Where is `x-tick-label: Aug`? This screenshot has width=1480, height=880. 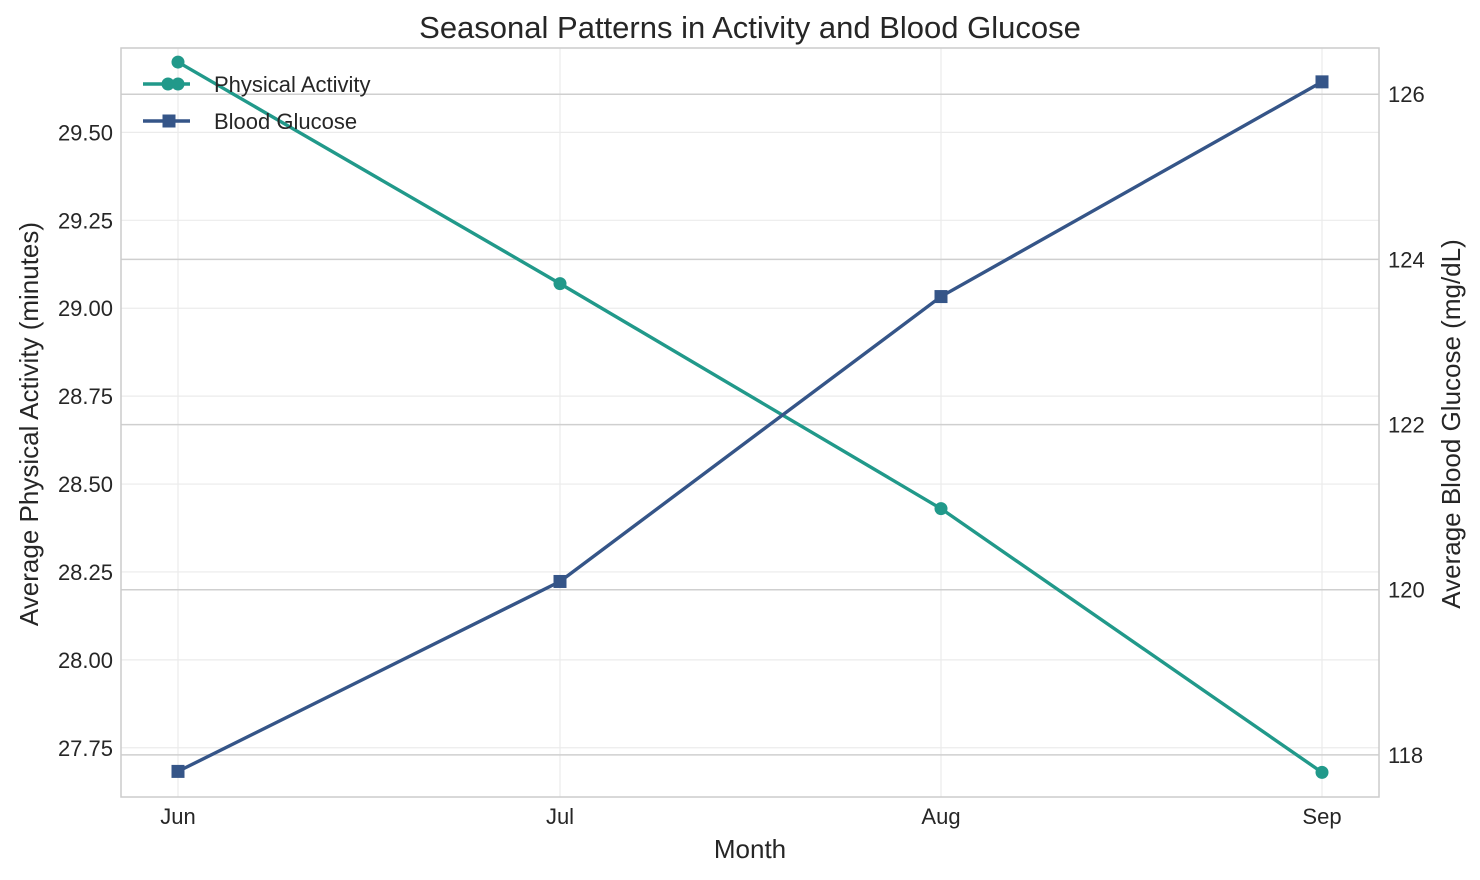
x-tick-label: Aug is located at coordinates (940, 816).